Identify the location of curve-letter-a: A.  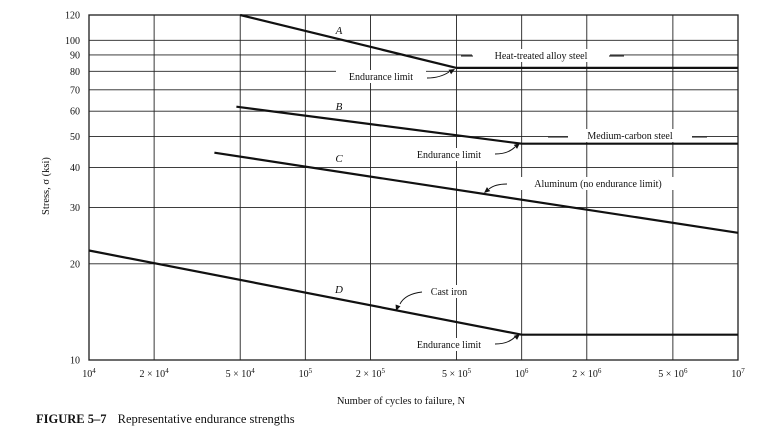
(339, 31).